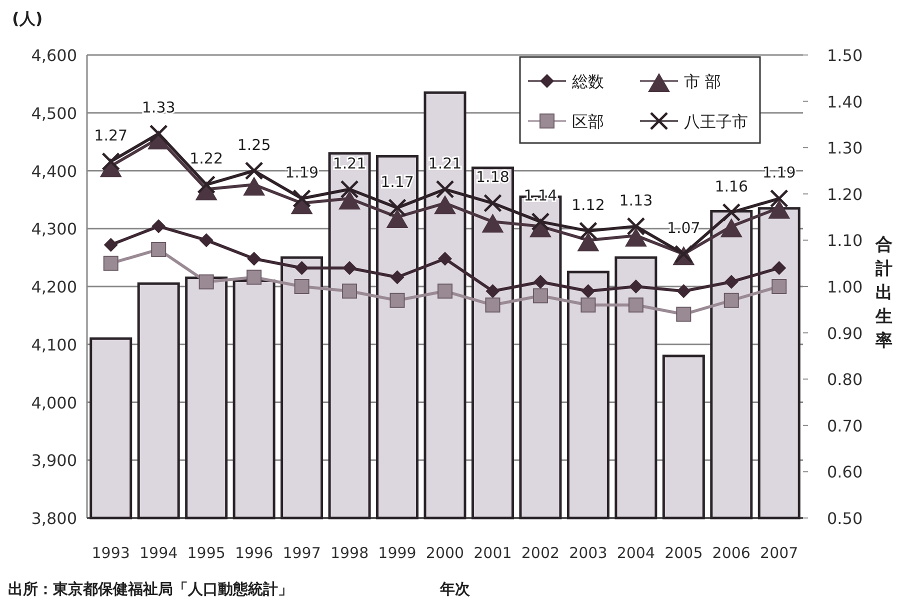 The height and width of the screenshot is (601, 900). I want to click on data-label: 1.07, so click(683, 228).